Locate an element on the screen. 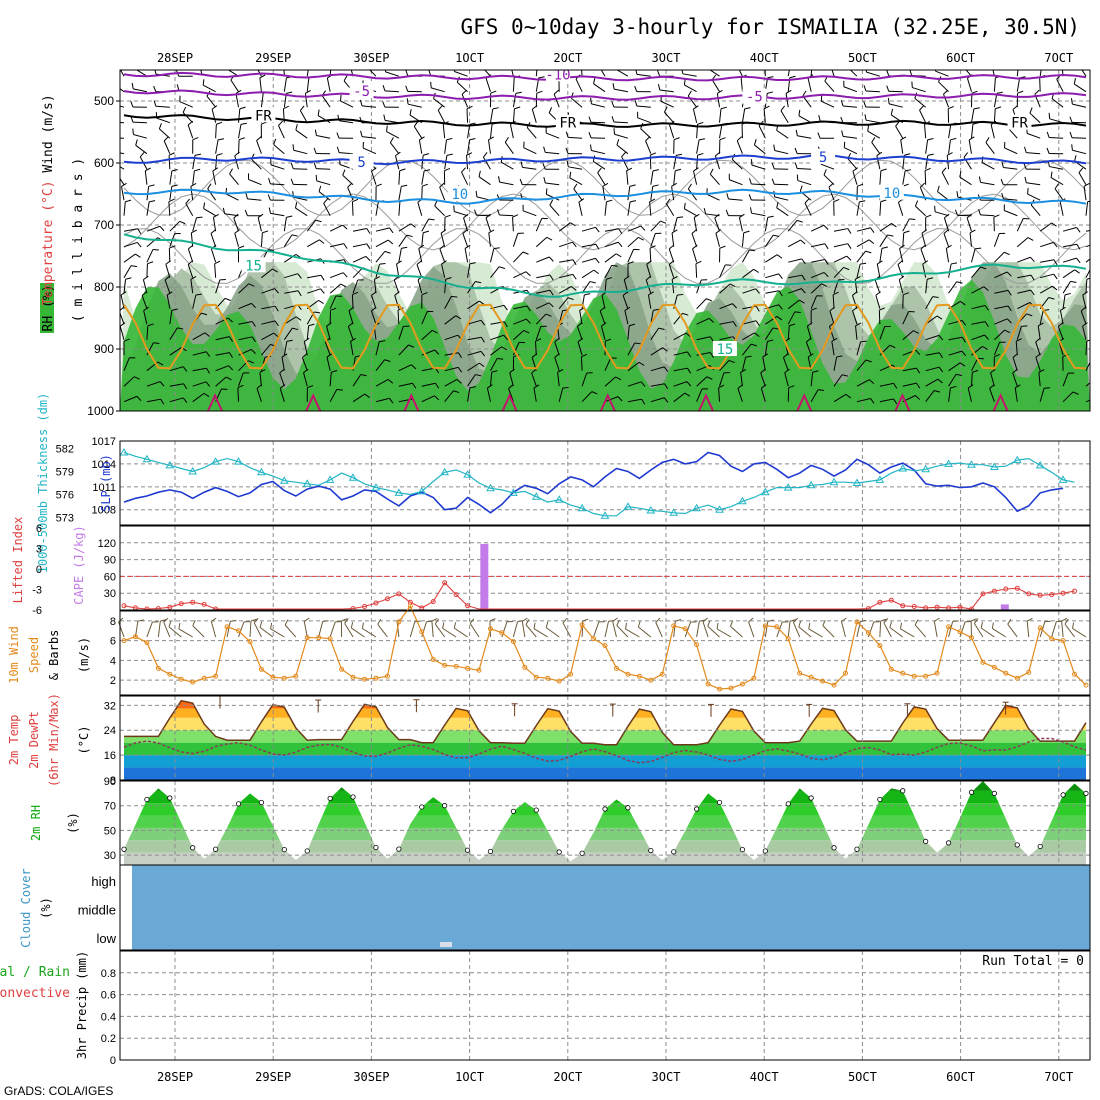 This screenshot has width=1100, height=1100. label-bg is located at coordinates (557, 76).